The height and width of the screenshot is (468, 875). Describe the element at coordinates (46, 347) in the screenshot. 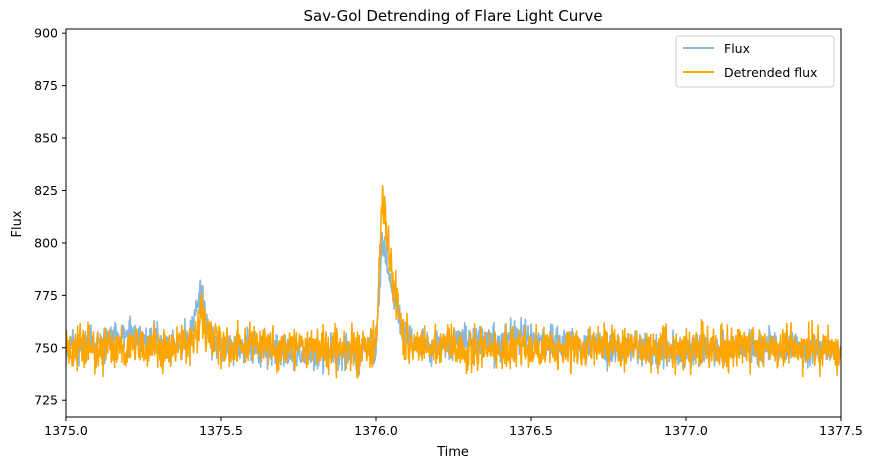

I see `y-tick-label: 750` at that location.